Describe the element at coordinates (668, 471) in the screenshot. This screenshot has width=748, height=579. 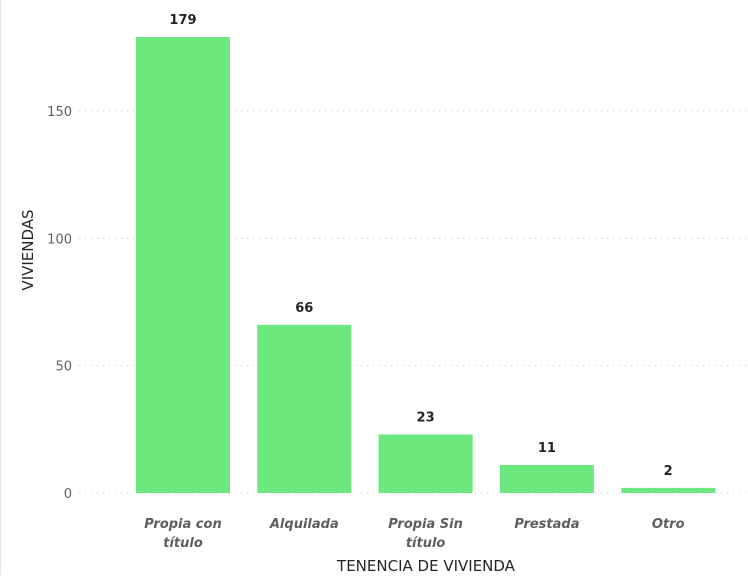
I see `data-label: 2` at that location.